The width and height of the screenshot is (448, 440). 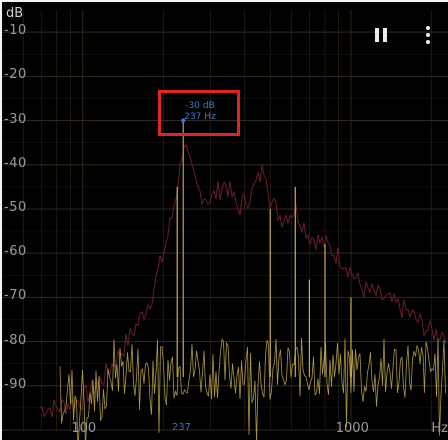 What do you see at coordinates (15, 13) in the screenshot?
I see `y-unit-label: dB` at bounding box center [15, 13].